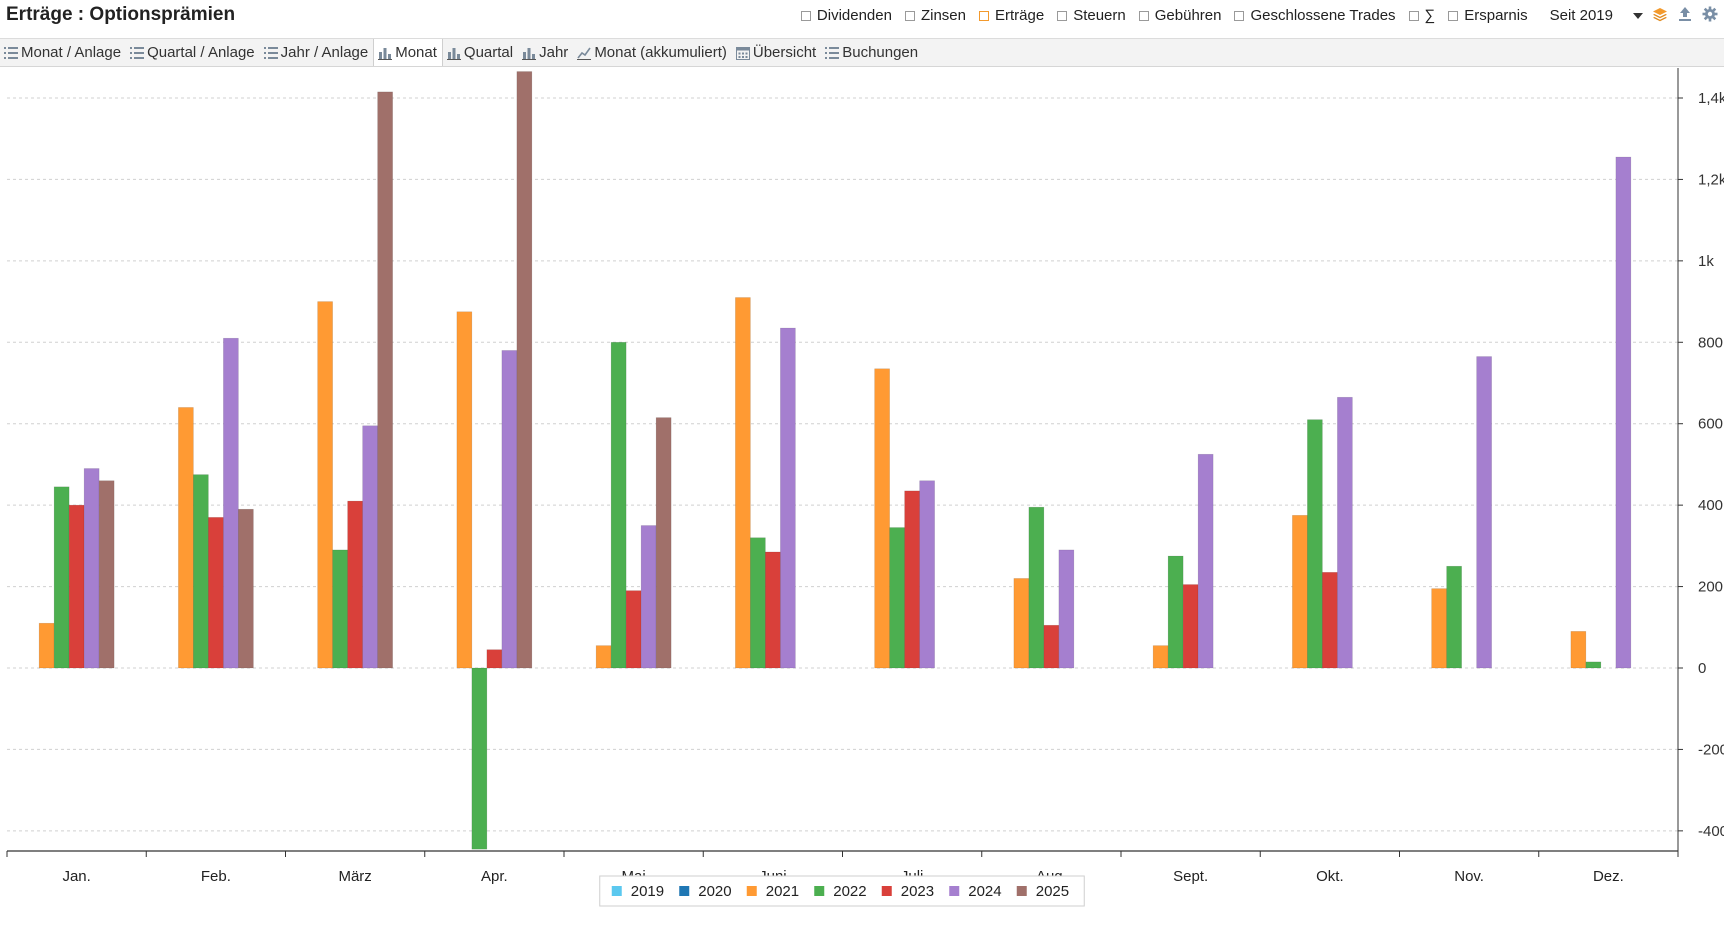 Image resolution: width=1724 pixels, height=926 pixels. What do you see at coordinates (1596, 15) in the screenshot?
I see `period-dropdown: Seit 2019` at bounding box center [1596, 15].